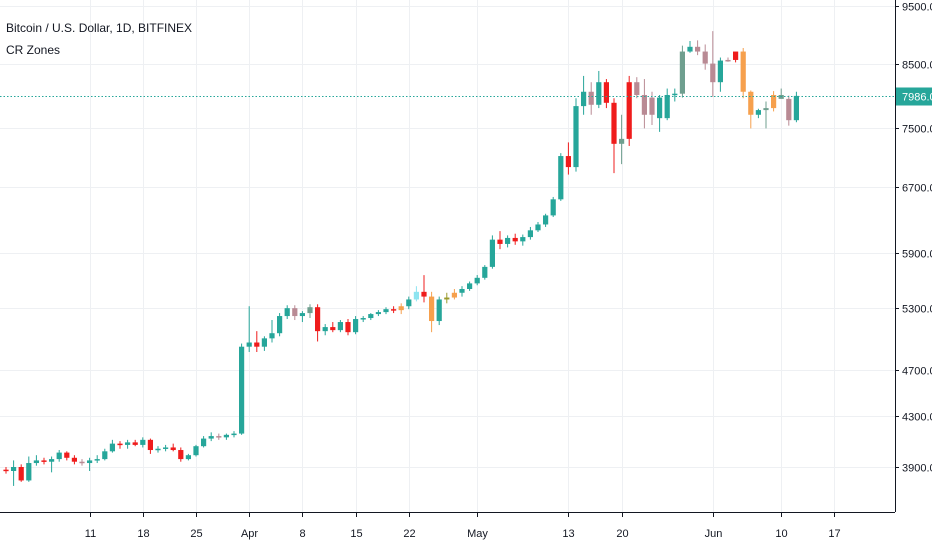 The height and width of the screenshot is (550, 932). Describe the element at coordinates (917, 98) in the screenshot. I see `last-price-label: 7986.0` at that location.